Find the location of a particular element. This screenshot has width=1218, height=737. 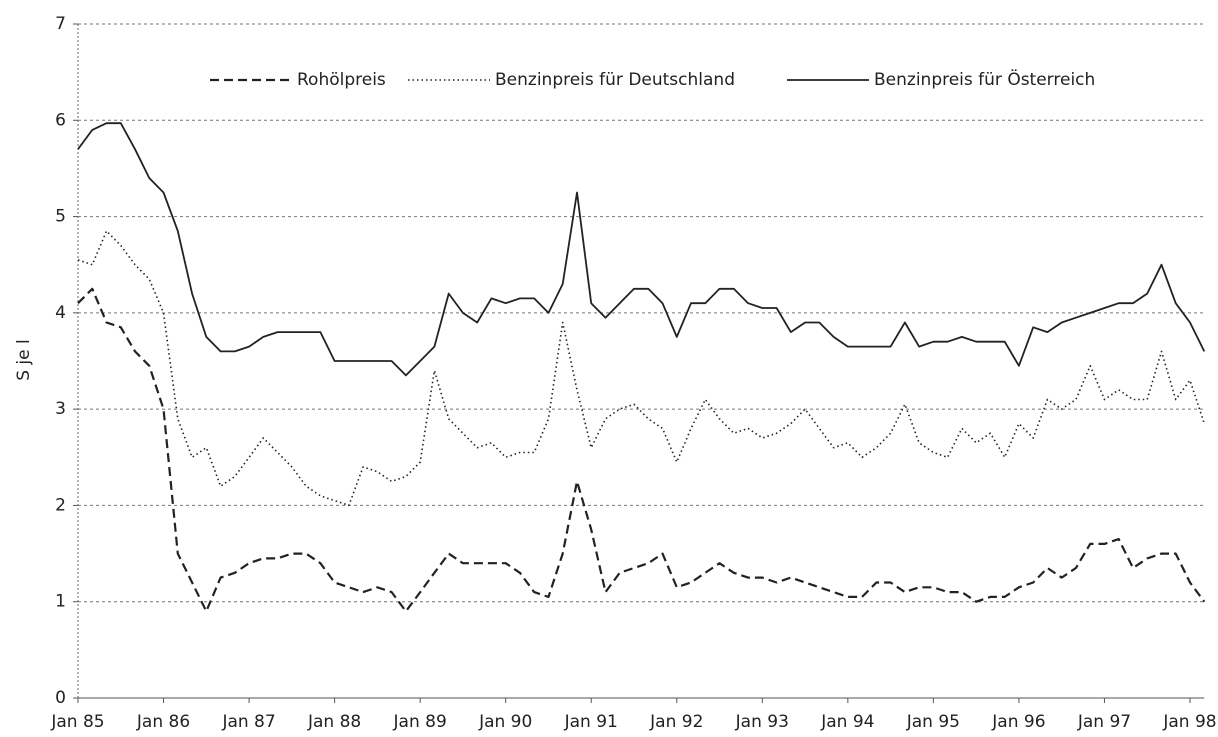

x-tick-label: Jan 93 is located at coordinates (762, 722).